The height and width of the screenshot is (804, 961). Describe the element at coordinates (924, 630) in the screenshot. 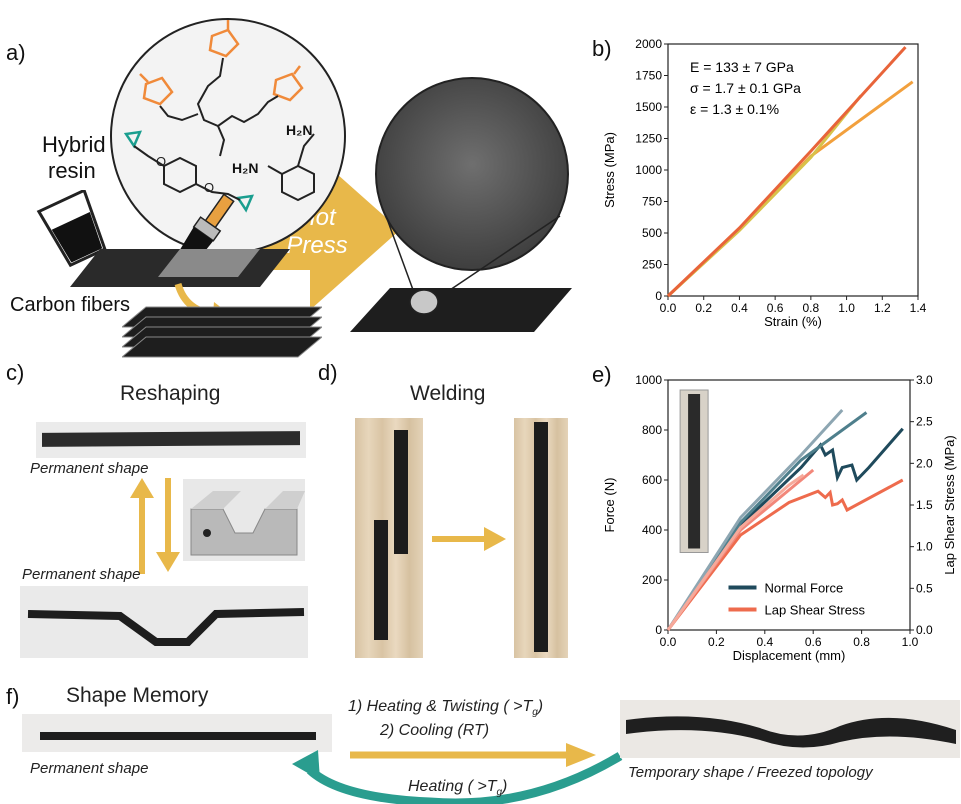

I see `y-right-tick-label: 0.0` at that location.